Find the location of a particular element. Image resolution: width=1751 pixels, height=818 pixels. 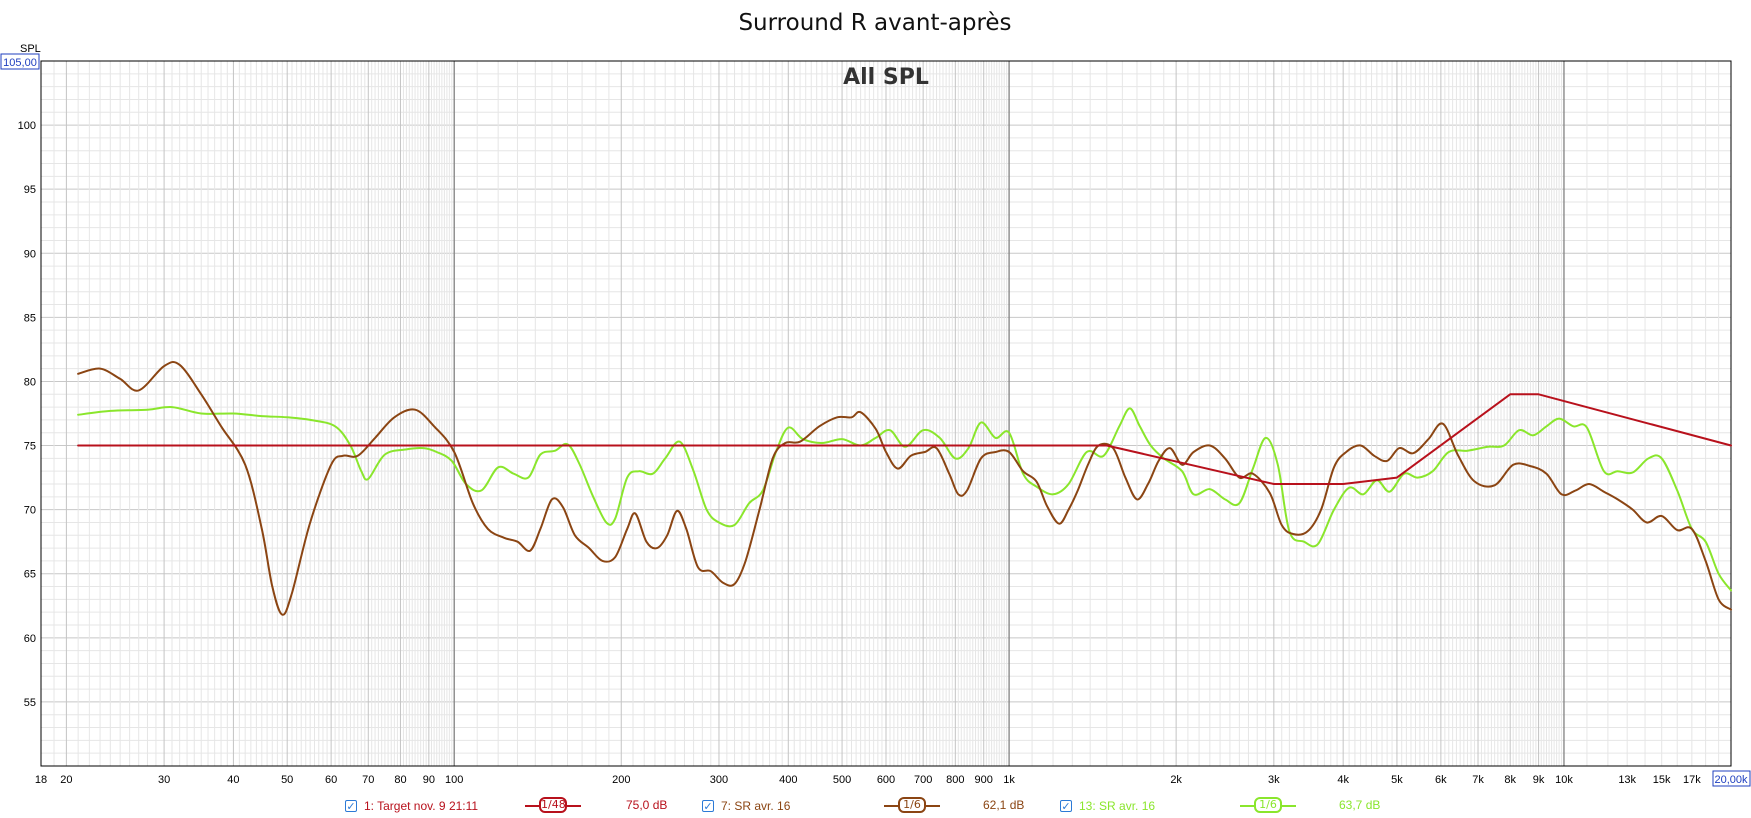

y-tick-label: 95 is located at coordinates (30, 190).